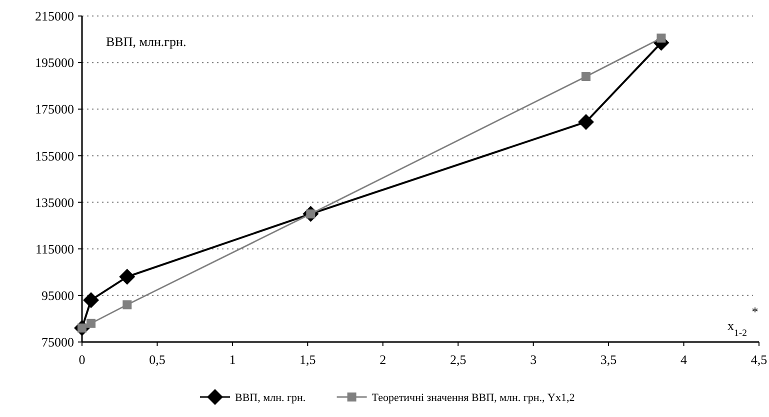  Describe the element at coordinates (270, 398) in the screenshot. I see `legend-label: ВВП, млн. грн.` at that location.